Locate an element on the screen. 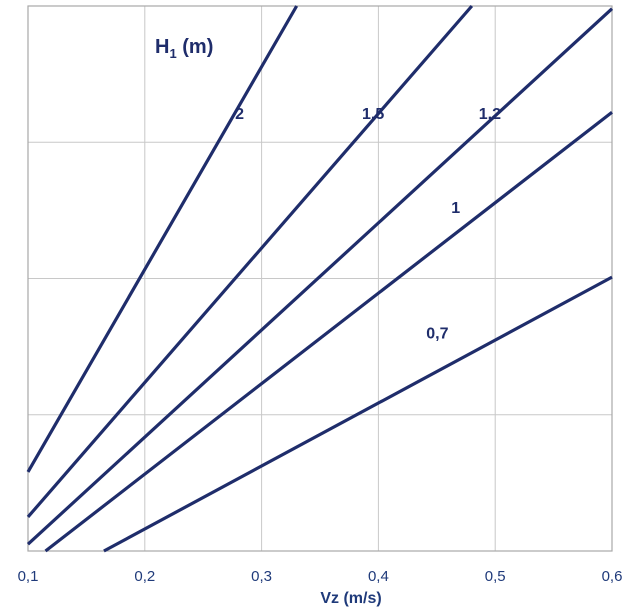  x-tick-label-1: 0,2 is located at coordinates (144, 576).